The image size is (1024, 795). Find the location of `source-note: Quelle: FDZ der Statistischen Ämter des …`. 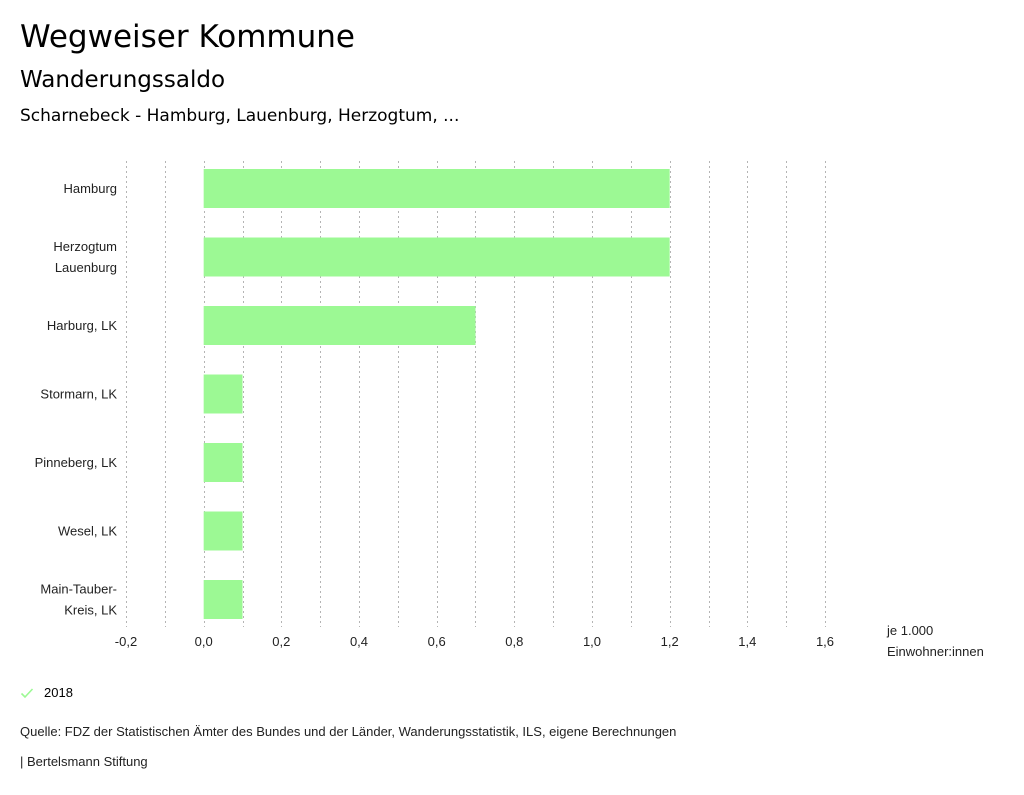

source-note: Quelle: FDZ der Statistischen Ämter des … is located at coordinates (348, 731).